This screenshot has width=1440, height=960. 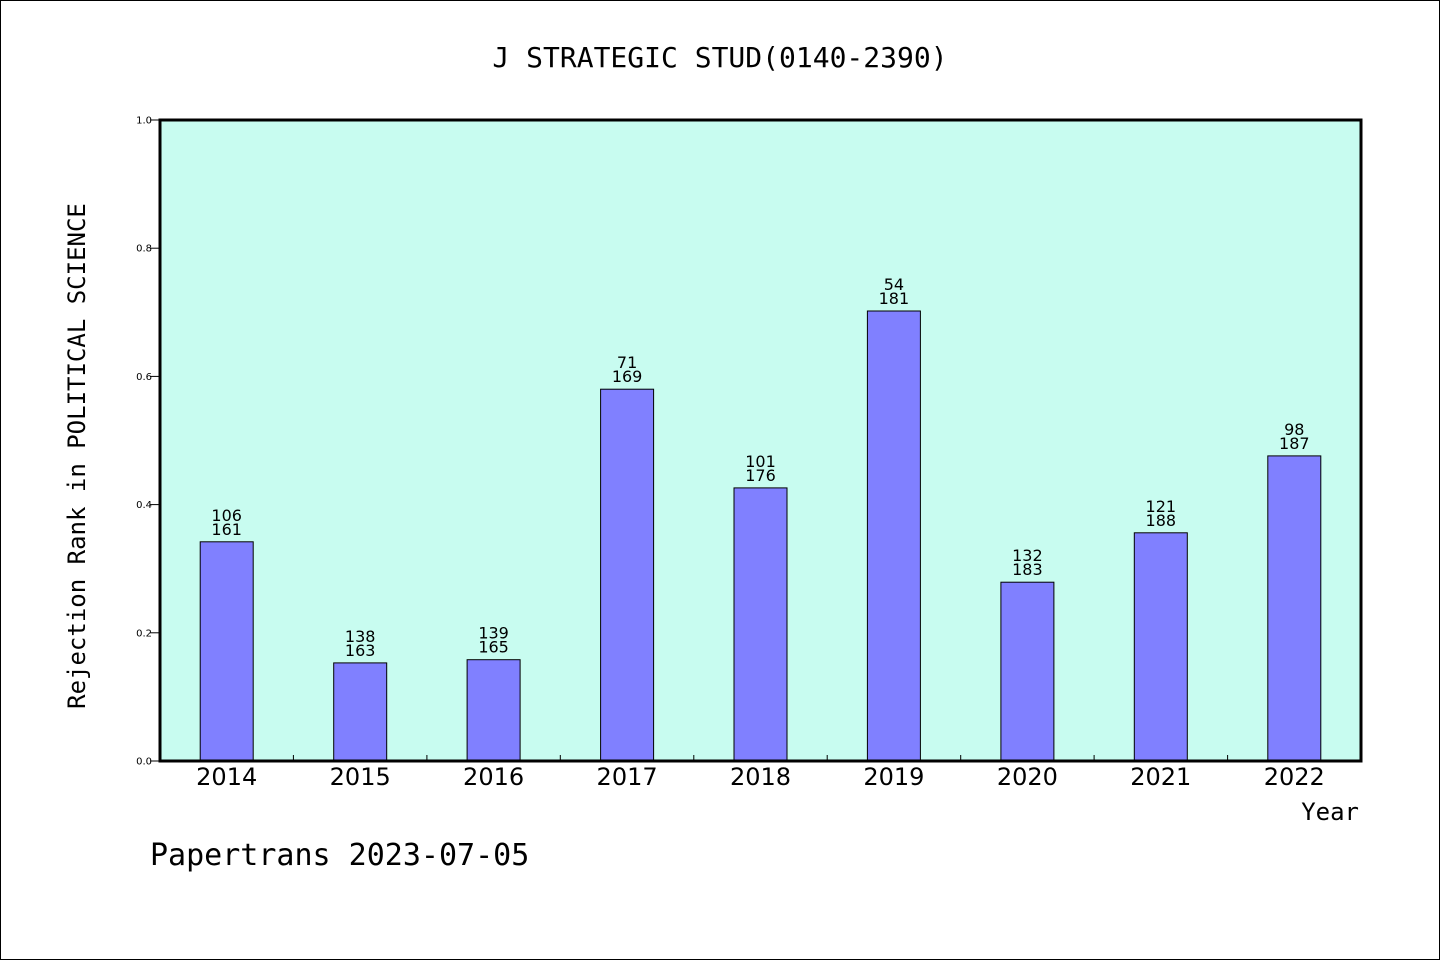 What do you see at coordinates (360, 777) in the screenshot?
I see `x-tick-label-2015: 2015` at bounding box center [360, 777].